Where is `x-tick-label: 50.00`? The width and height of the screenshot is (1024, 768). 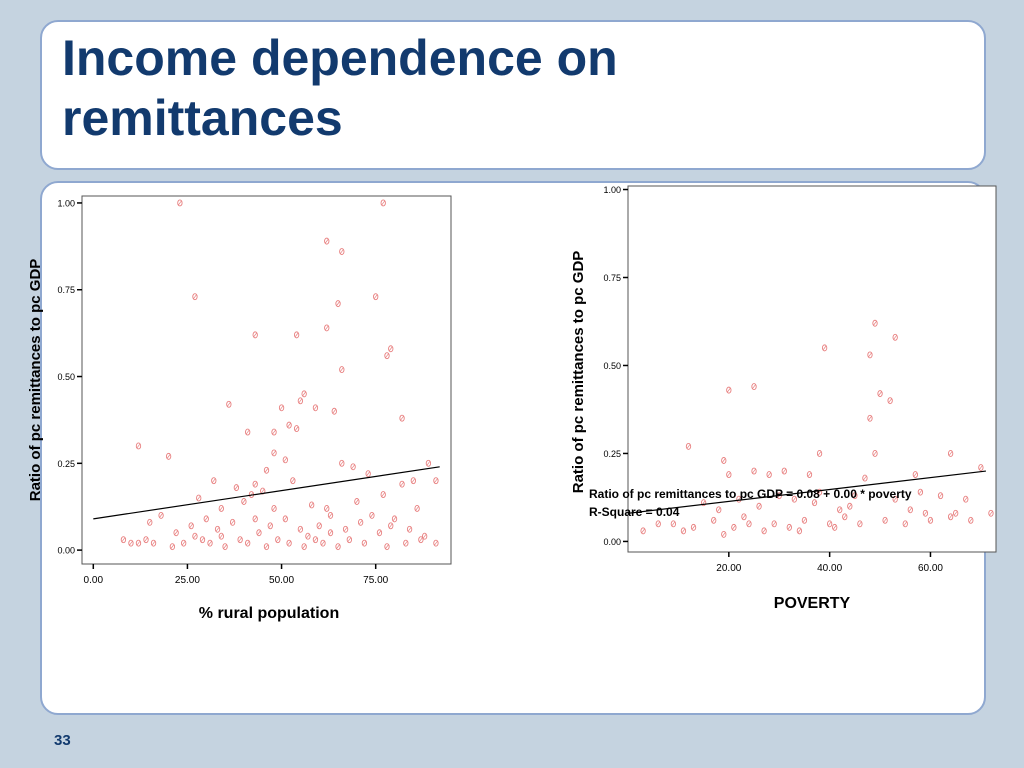
x-tick-label: 50.00 is located at coordinates (281, 580).